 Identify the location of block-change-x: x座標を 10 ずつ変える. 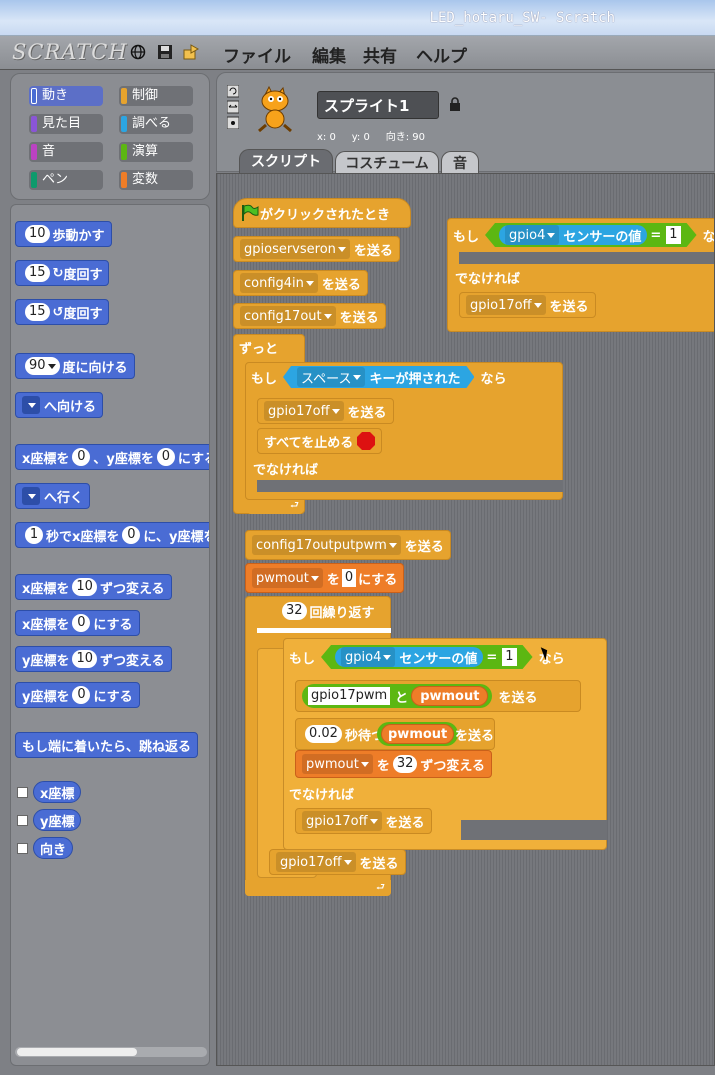
(93, 587).